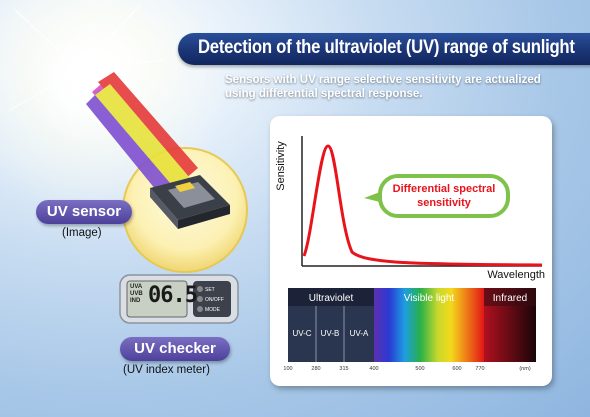  What do you see at coordinates (301, 333) in the screenshot?
I see `sub-band-uv-c: UV-C` at bounding box center [301, 333].